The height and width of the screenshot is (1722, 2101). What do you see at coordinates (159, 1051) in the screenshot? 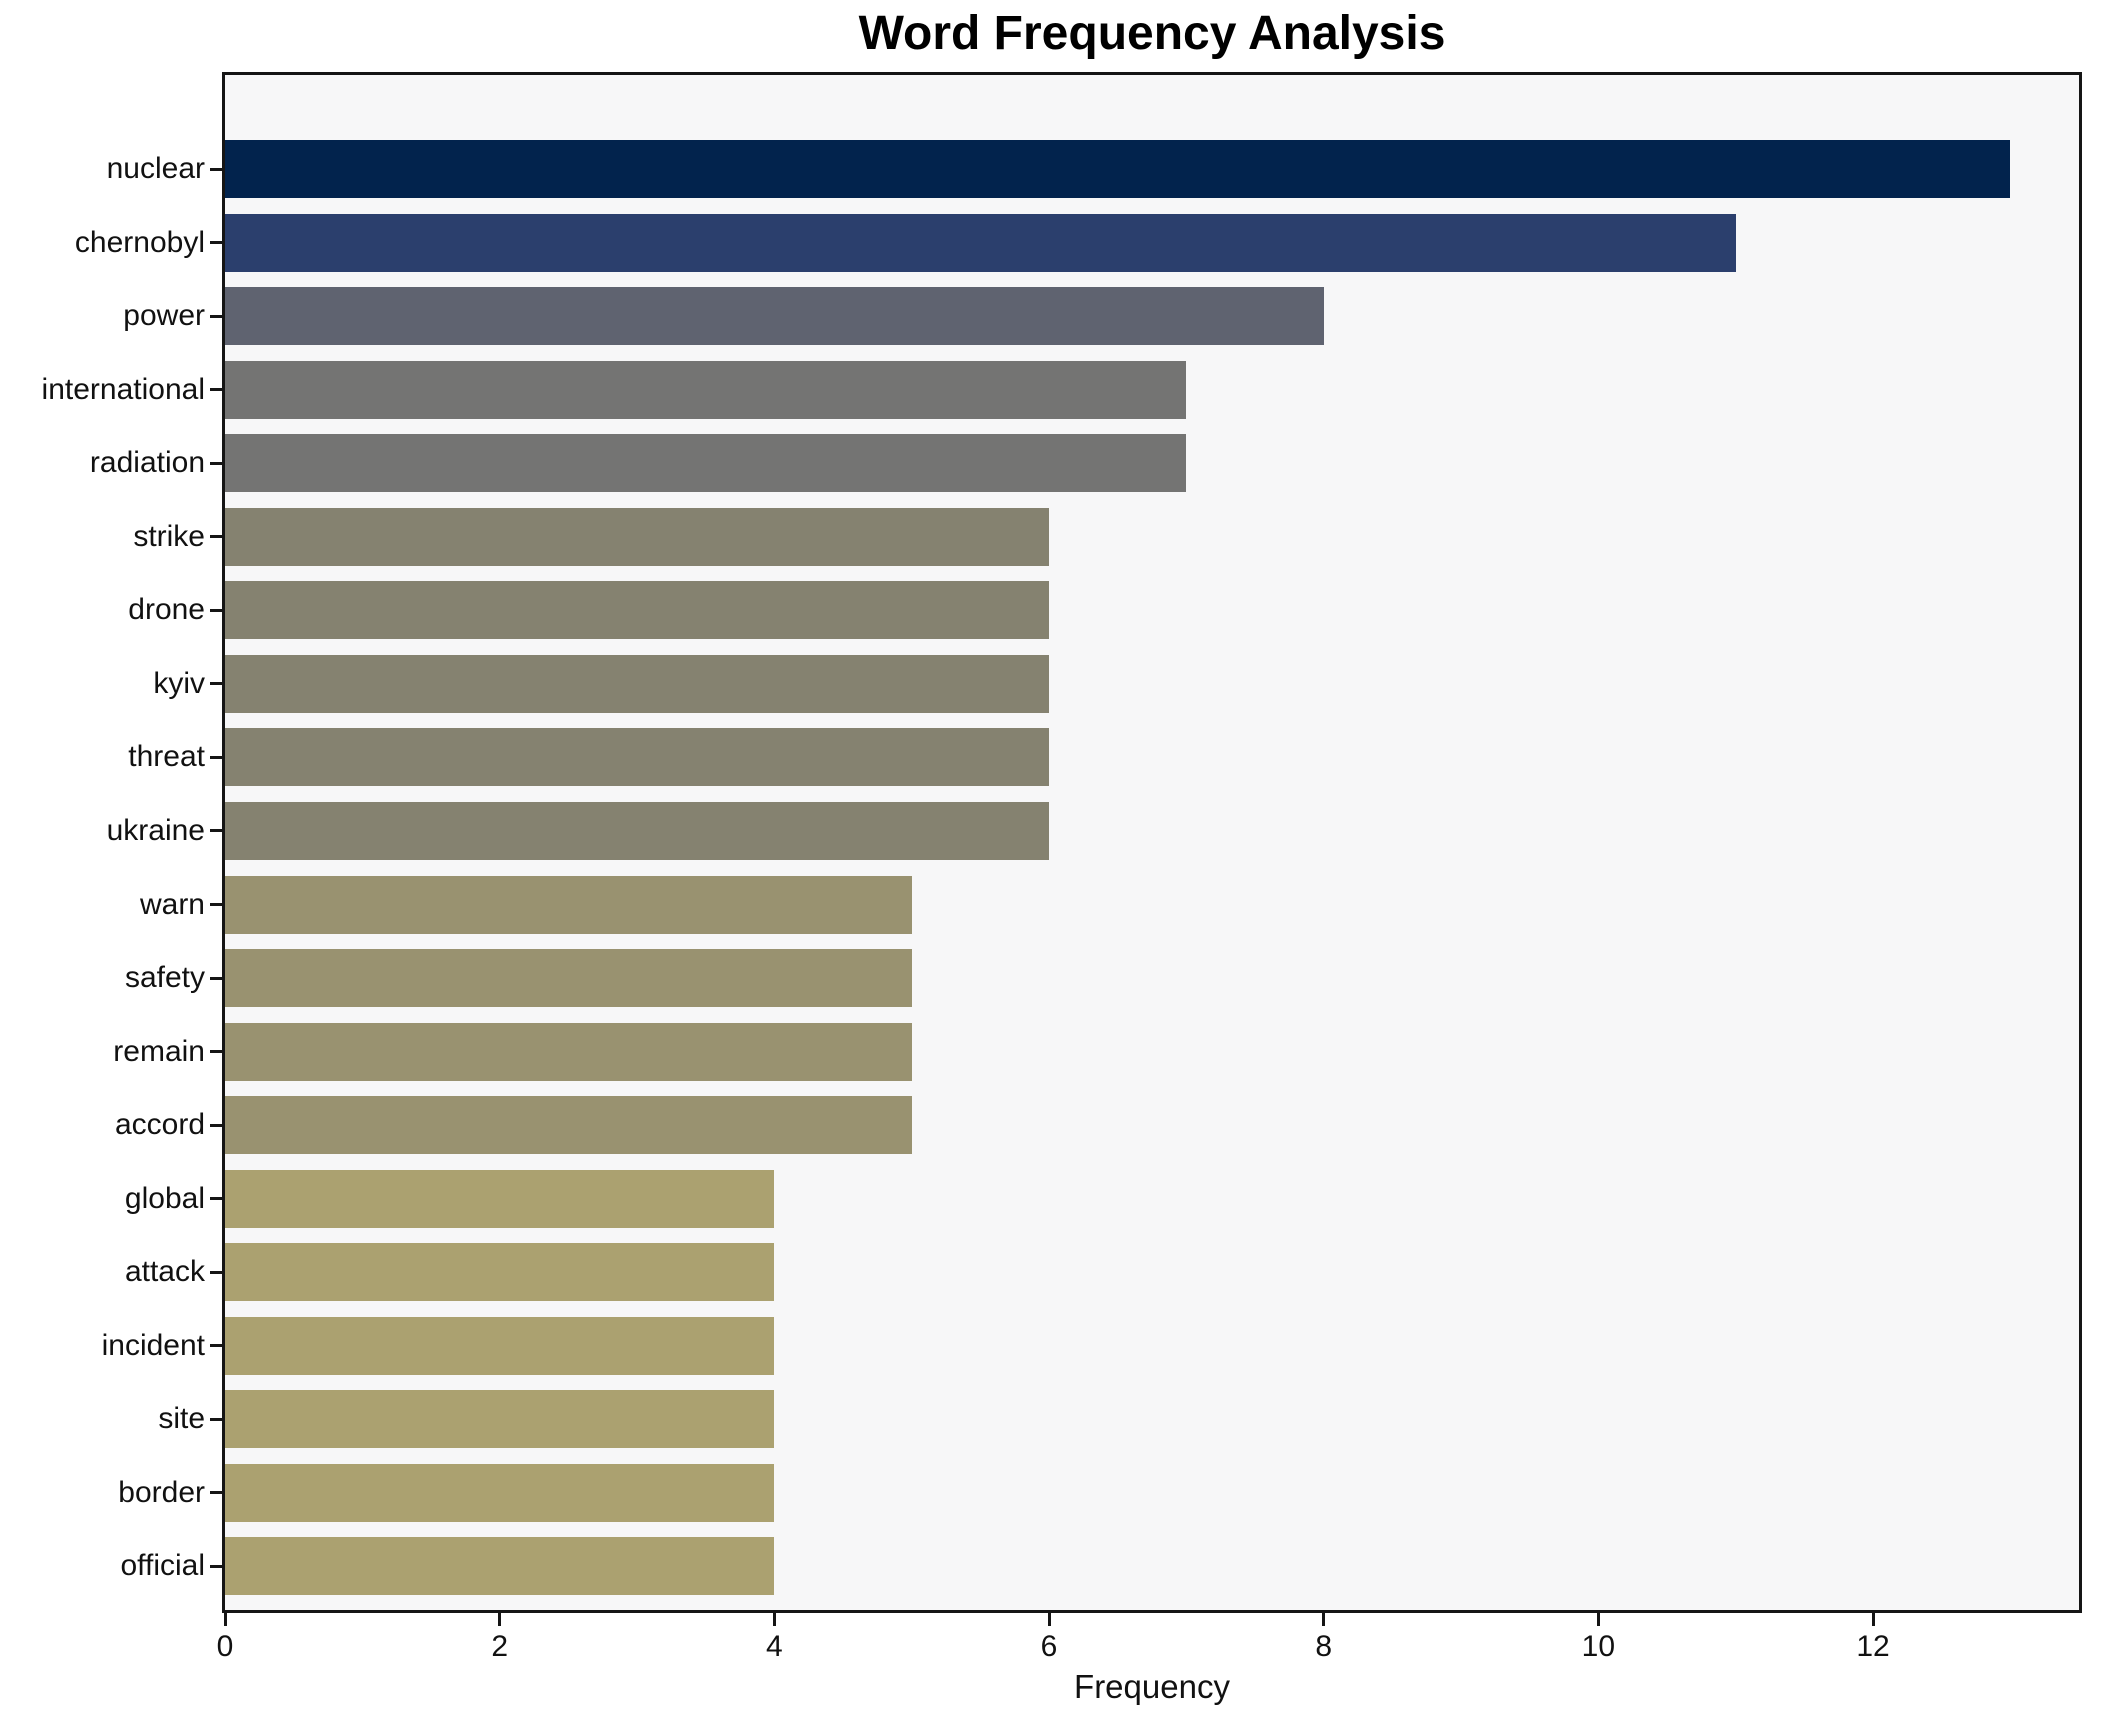
I see `y-tick-label-remain: remain` at bounding box center [159, 1051].